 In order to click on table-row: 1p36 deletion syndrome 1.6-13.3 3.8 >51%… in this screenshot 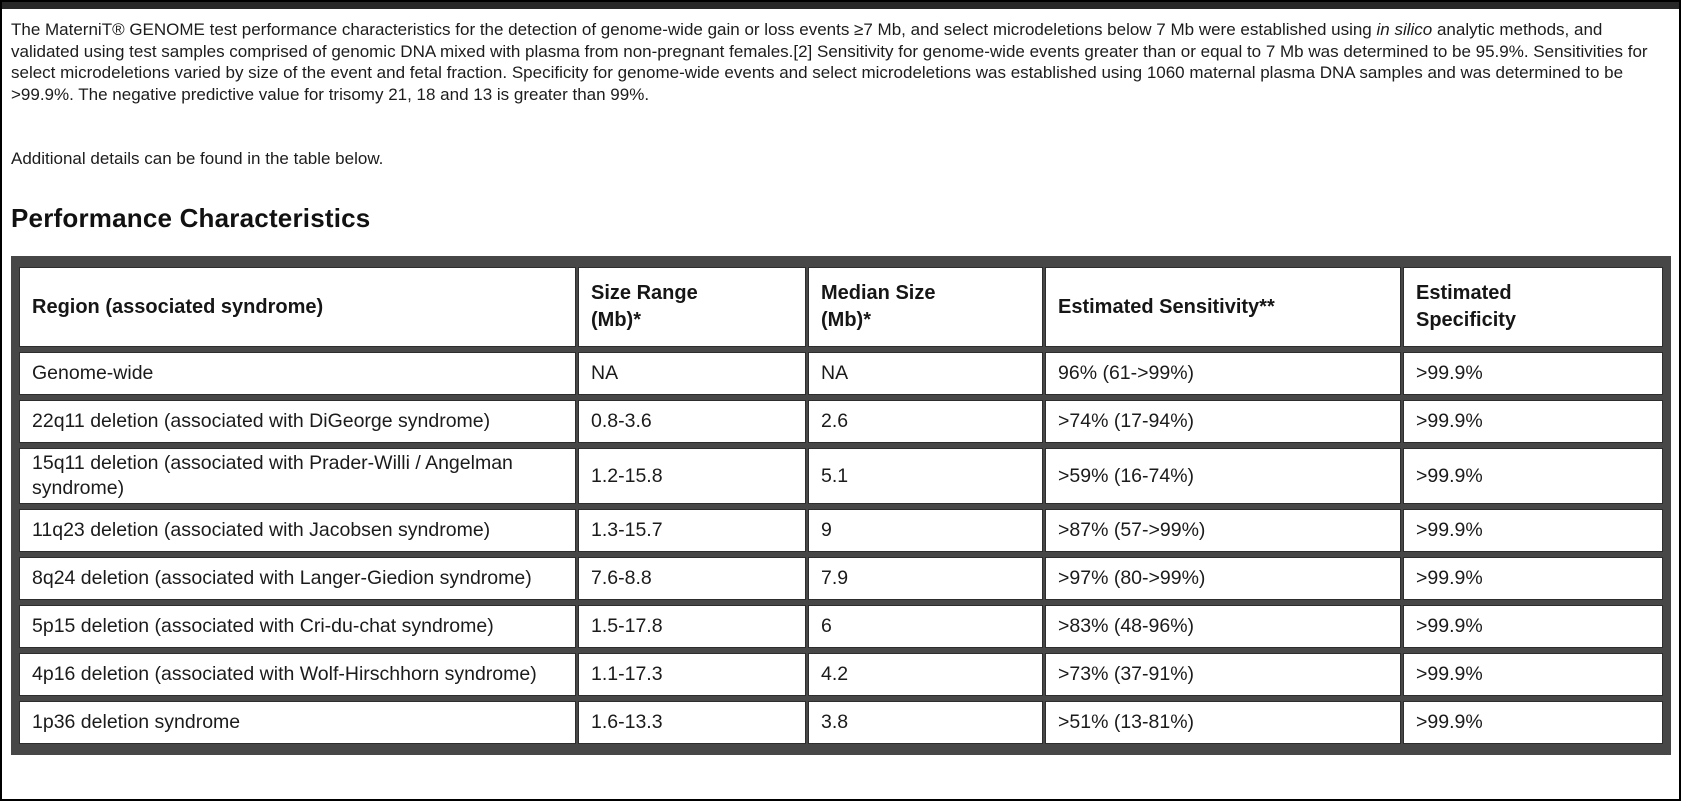, I will do `click(841, 722)`.